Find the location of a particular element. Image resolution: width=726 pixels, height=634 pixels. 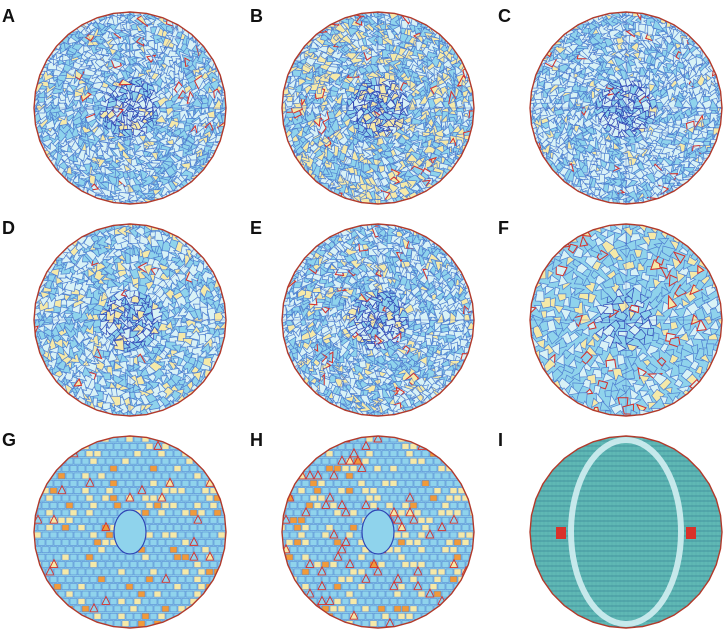

tiling-disk-f is located at coordinates (626, 320).